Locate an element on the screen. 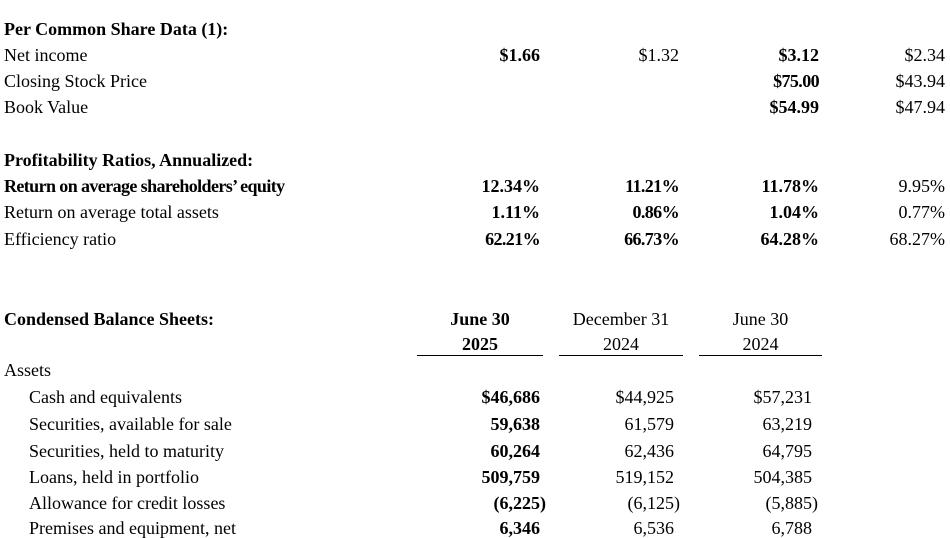  allowance-col1: (6,225) is located at coordinates (520, 503).